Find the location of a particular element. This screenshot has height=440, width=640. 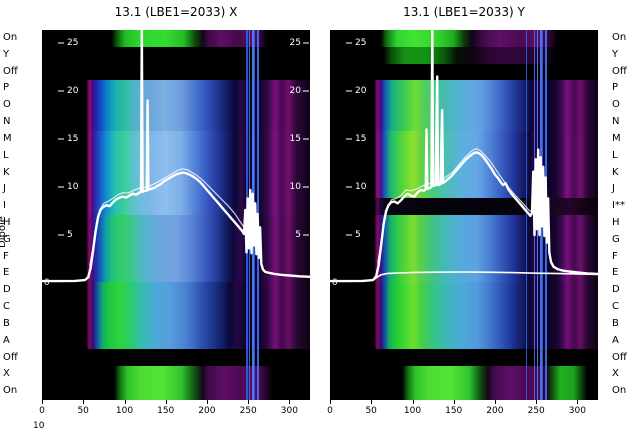

x-tick-label: 300 is located at coordinates (577, 411).